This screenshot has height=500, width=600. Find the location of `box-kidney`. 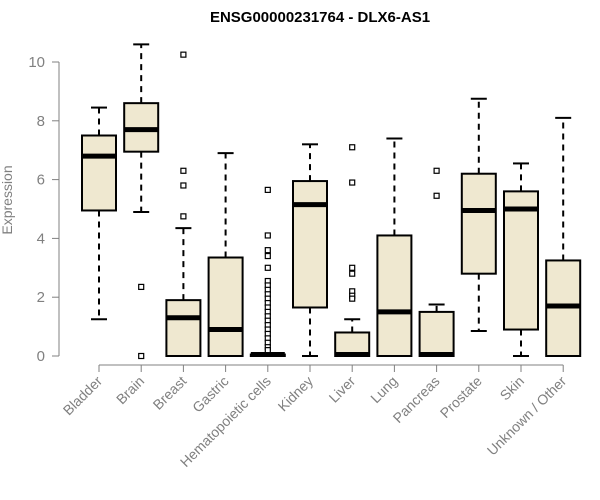

box-kidney is located at coordinates (310, 250).